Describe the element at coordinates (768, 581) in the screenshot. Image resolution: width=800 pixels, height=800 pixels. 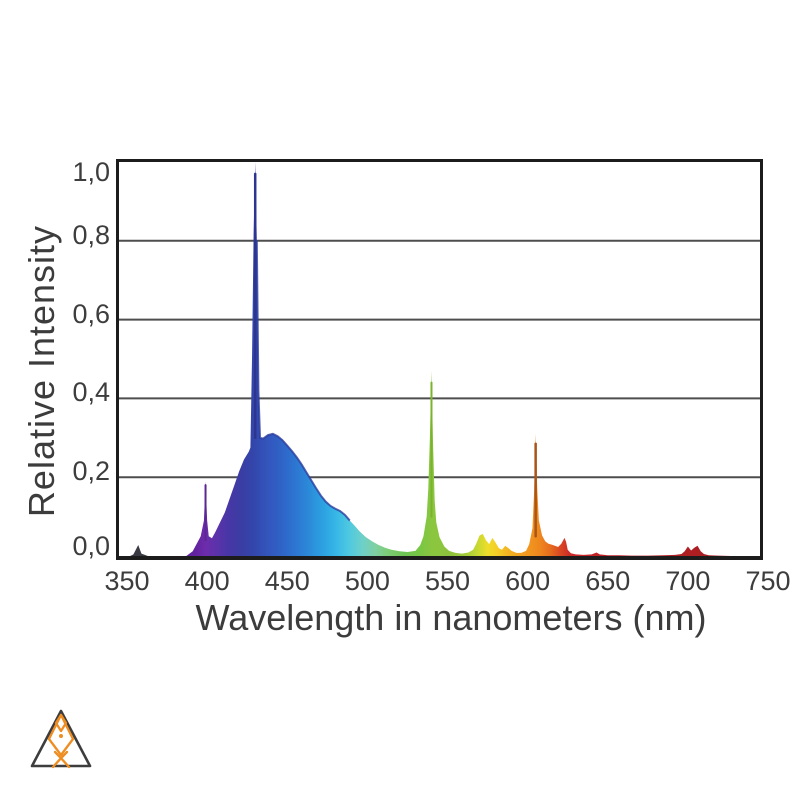
I see `x-axis-tick-label: 750` at that location.